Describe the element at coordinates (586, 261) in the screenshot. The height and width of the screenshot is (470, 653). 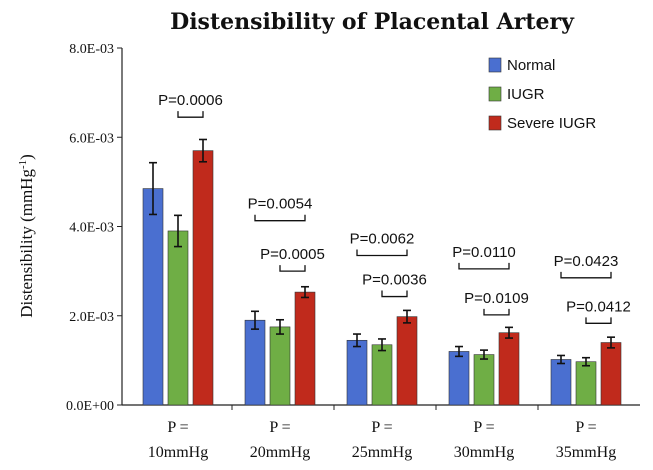
I see `p-value-label: P=0.0423` at that location.